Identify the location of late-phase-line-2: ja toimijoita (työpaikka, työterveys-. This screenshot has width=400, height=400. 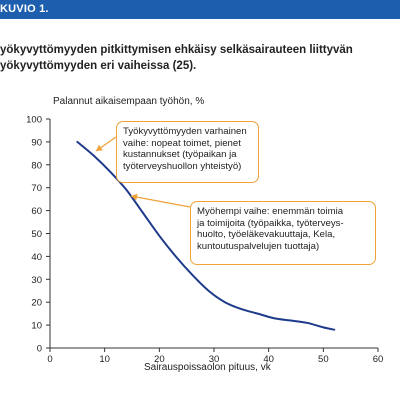
(283, 224).